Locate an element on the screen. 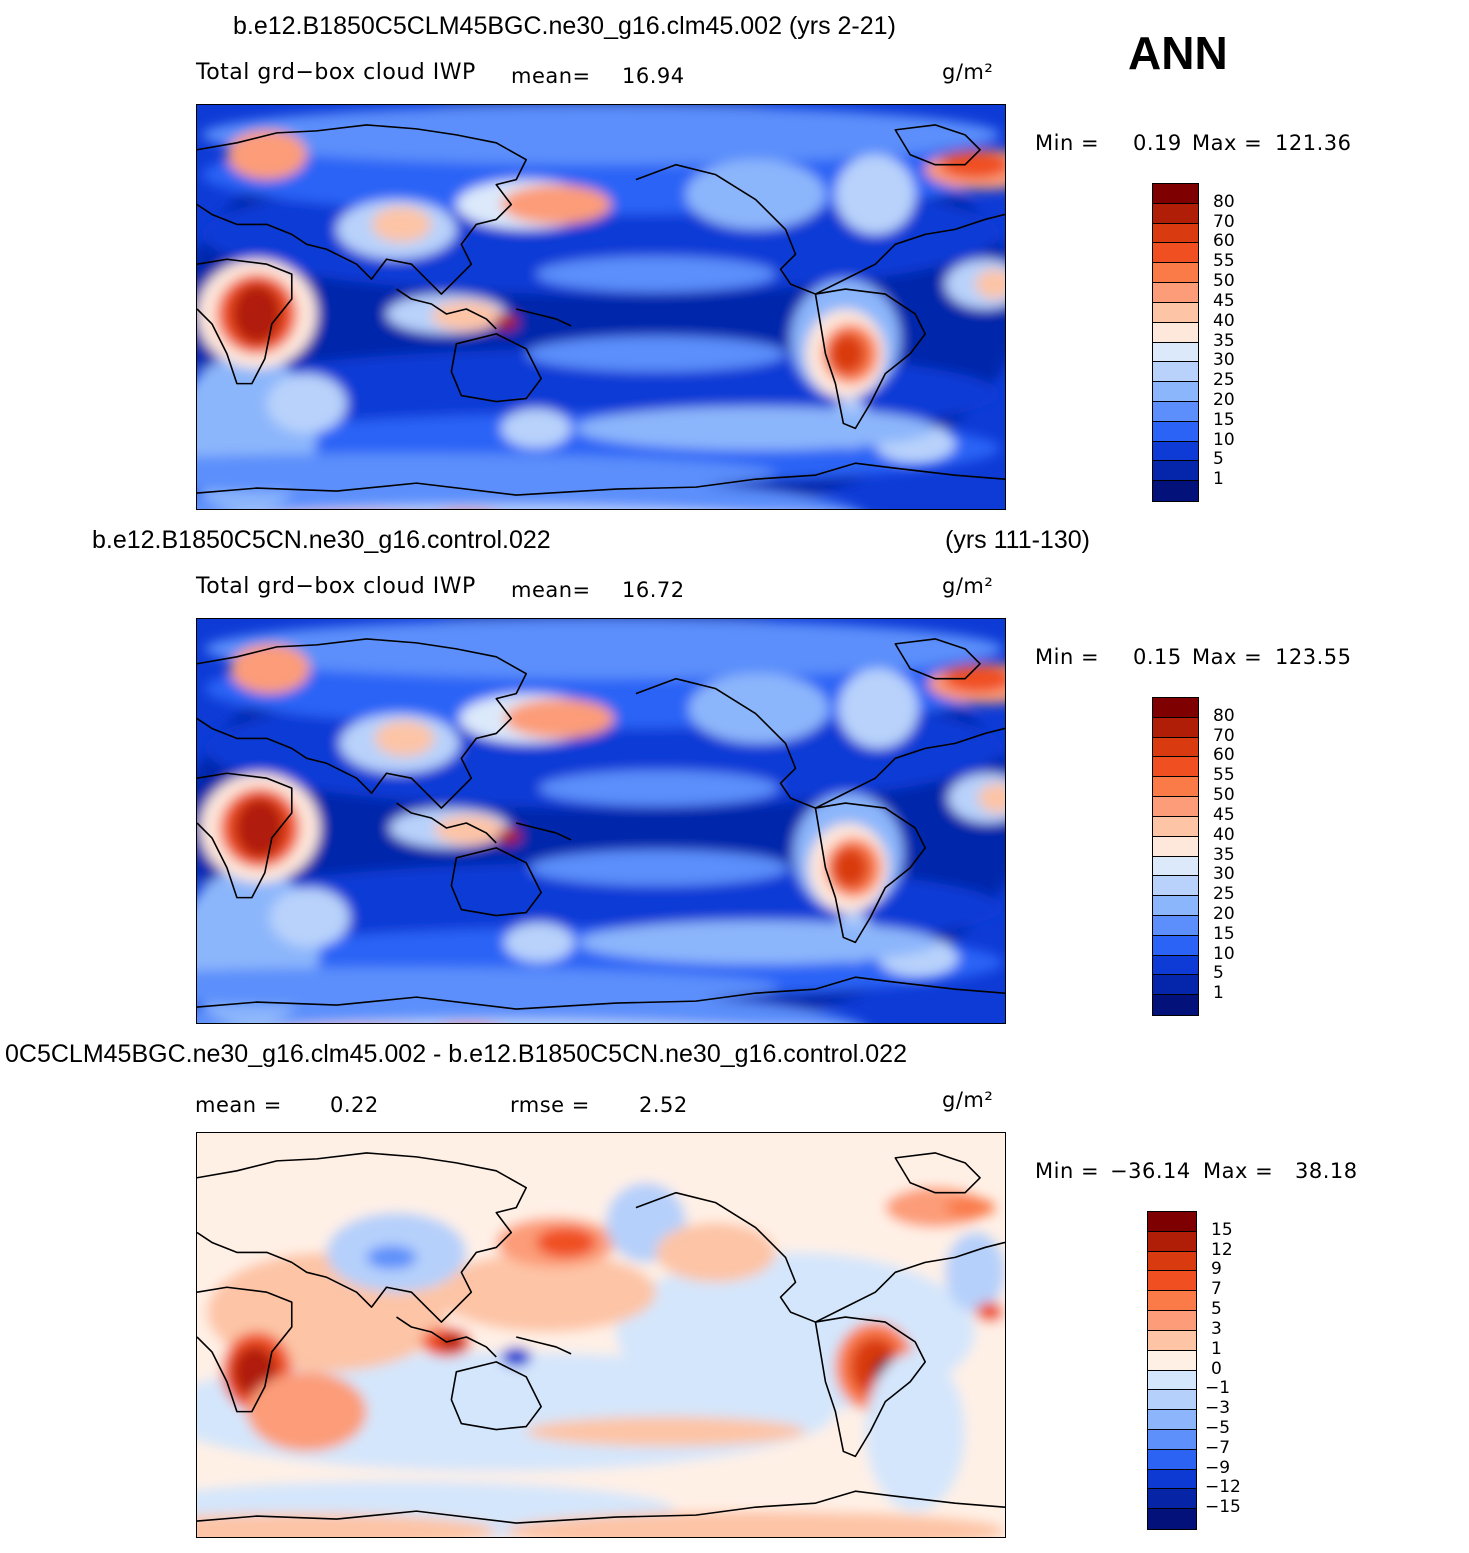 This screenshot has width=1469, height=1553. panel3-mean-label: mean = is located at coordinates (238, 1105).